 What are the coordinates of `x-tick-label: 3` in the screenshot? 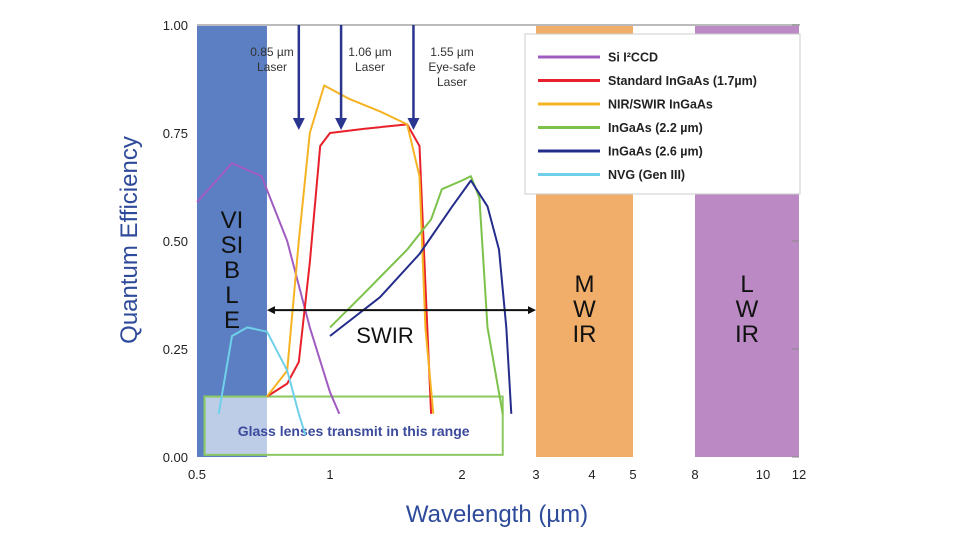 It's located at (535, 474).